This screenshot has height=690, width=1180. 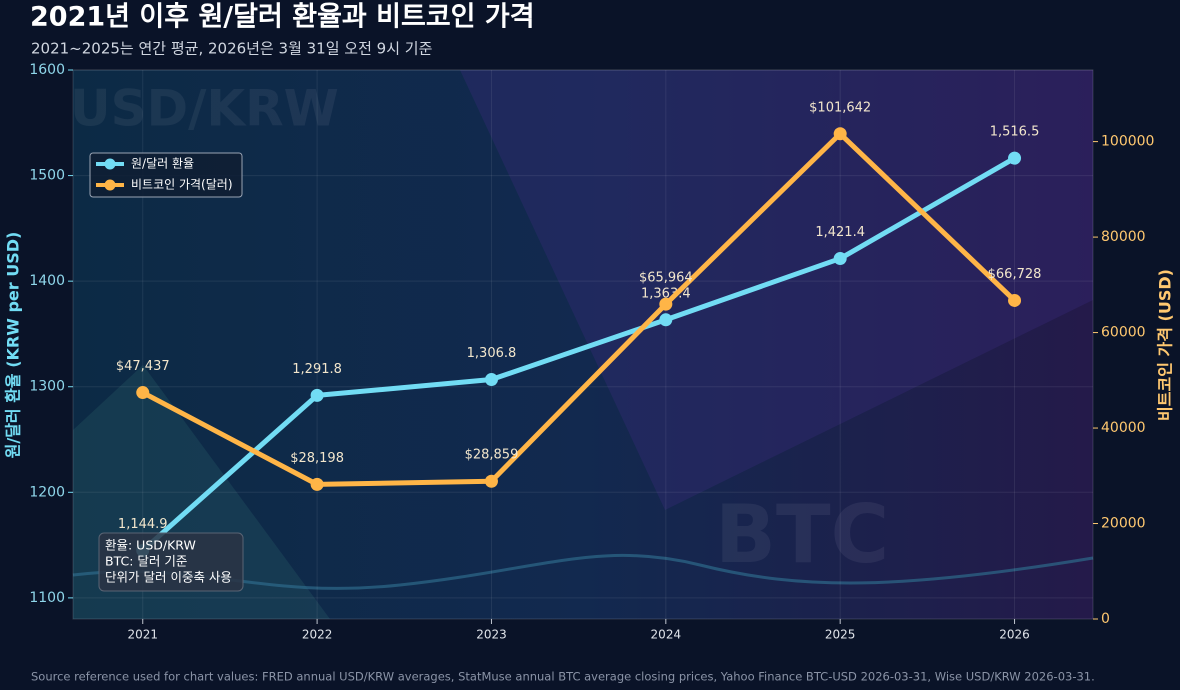 I want to click on y2-tick-label: 60000, so click(x=1123, y=333).